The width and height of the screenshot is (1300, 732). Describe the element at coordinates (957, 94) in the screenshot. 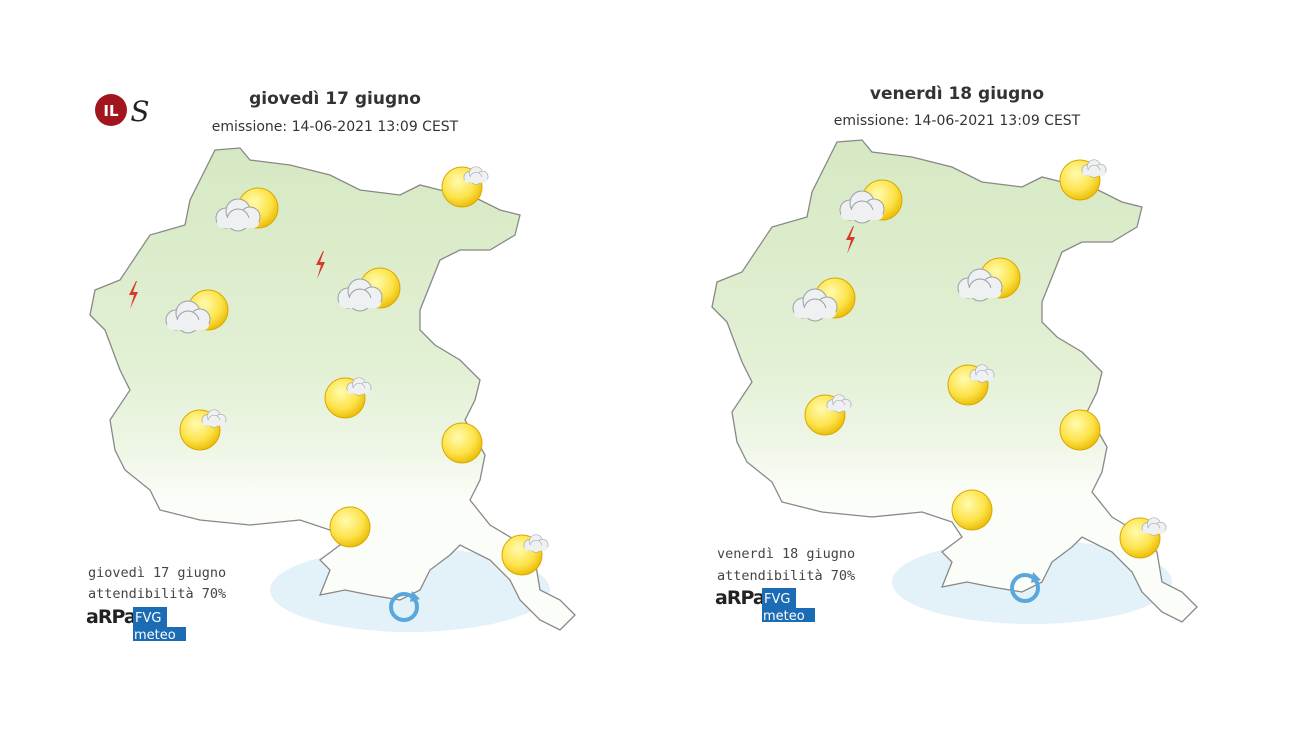

I see `panel-title: venerdì 18 giugno` at that location.